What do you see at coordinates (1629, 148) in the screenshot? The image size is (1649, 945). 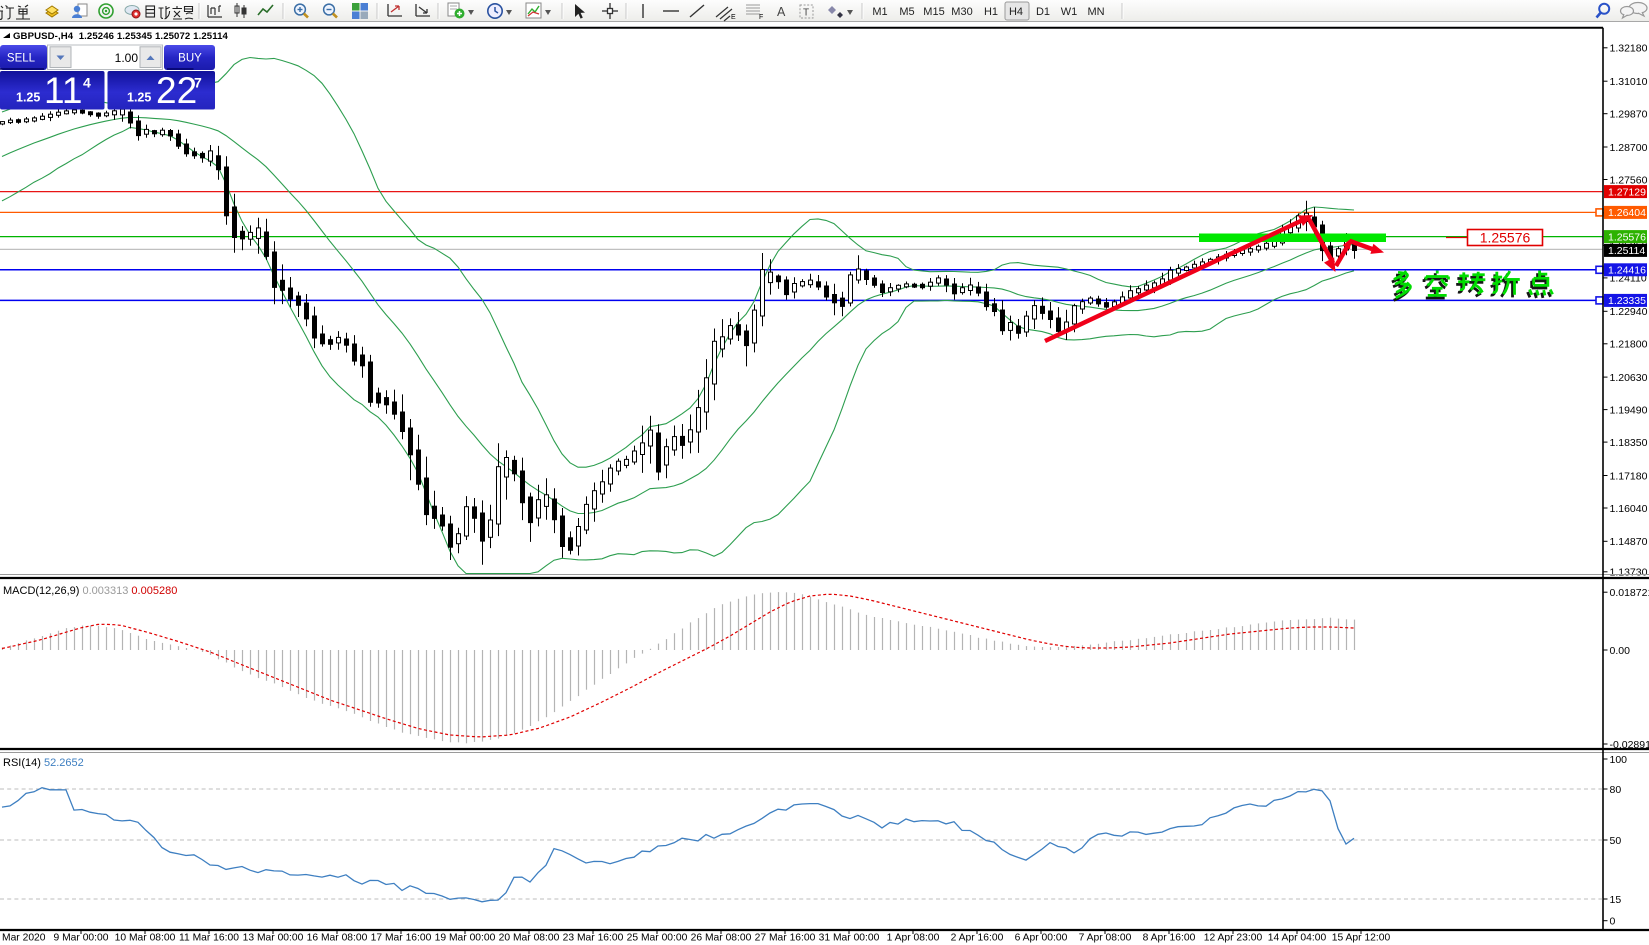 I see `svg-text: 1.28700` at bounding box center [1629, 148].